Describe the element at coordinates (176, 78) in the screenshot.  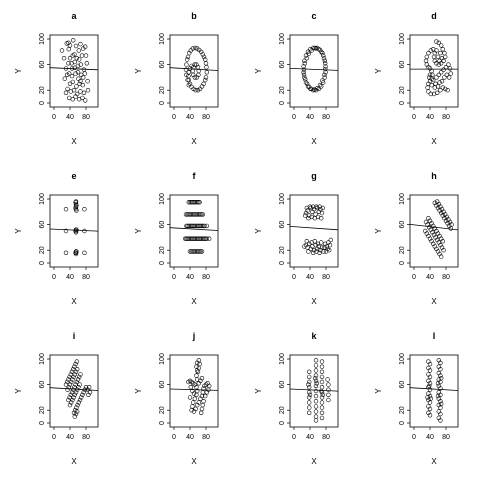
I see `panel-b: b 0 40 80 0 20 60 100 X Y` at that location.